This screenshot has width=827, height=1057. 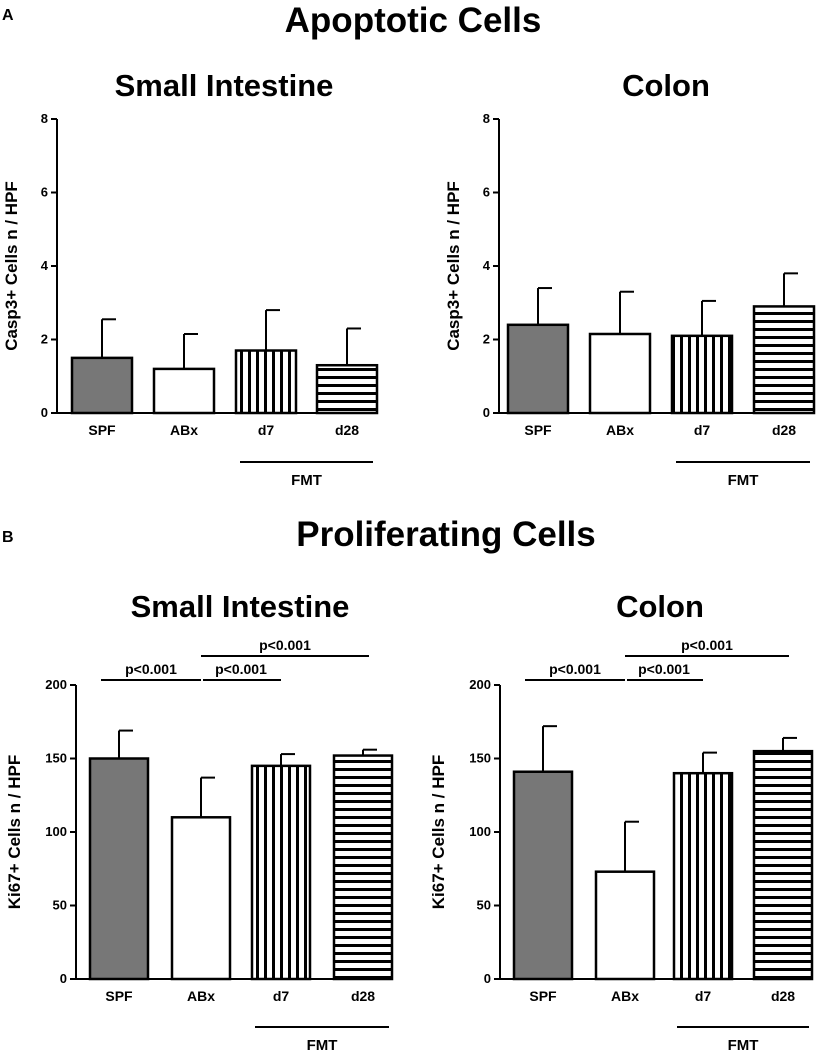 I want to click on panel-b-letter: B, so click(x=8, y=537).